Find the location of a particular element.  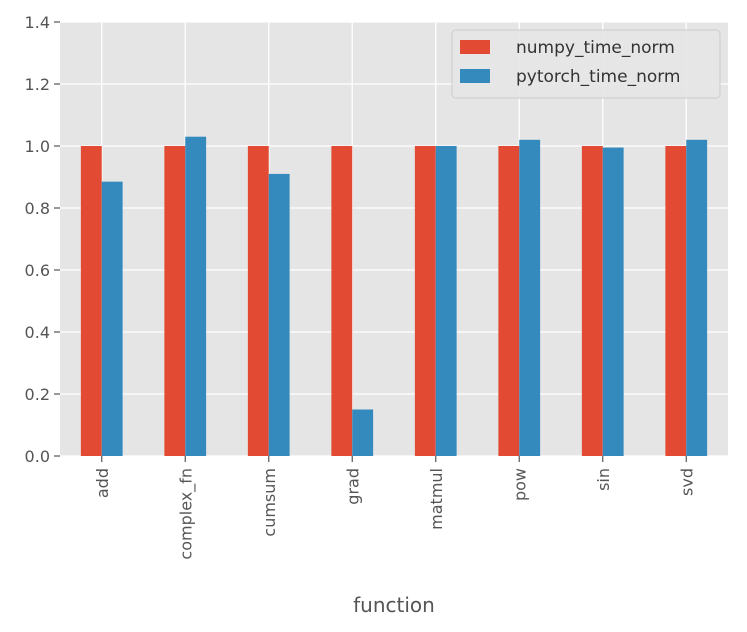

legend-box is located at coordinates (586, 64).